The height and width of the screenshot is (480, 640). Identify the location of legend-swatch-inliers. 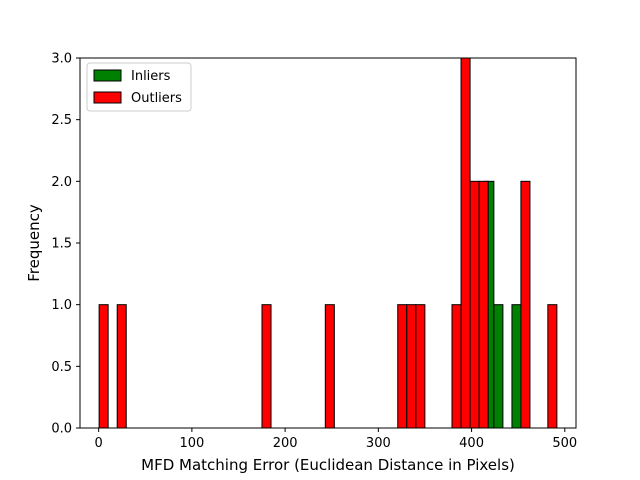
(107, 75).